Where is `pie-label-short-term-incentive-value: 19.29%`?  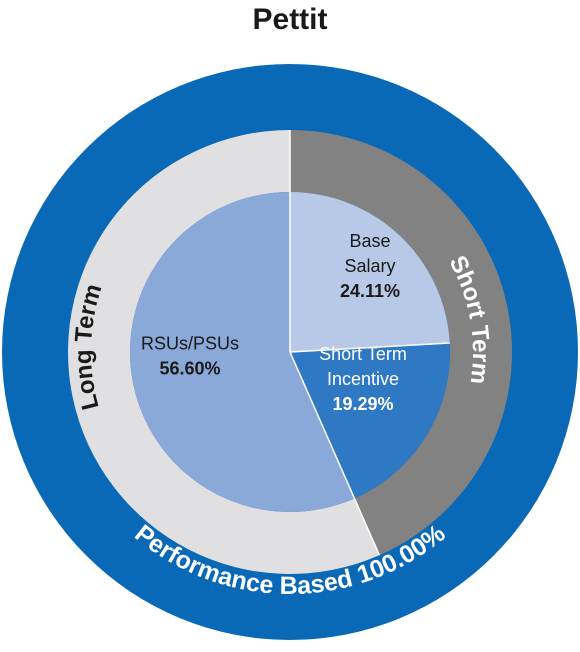
pie-label-short-term-incentive-value: 19.29% is located at coordinates (362, 404).